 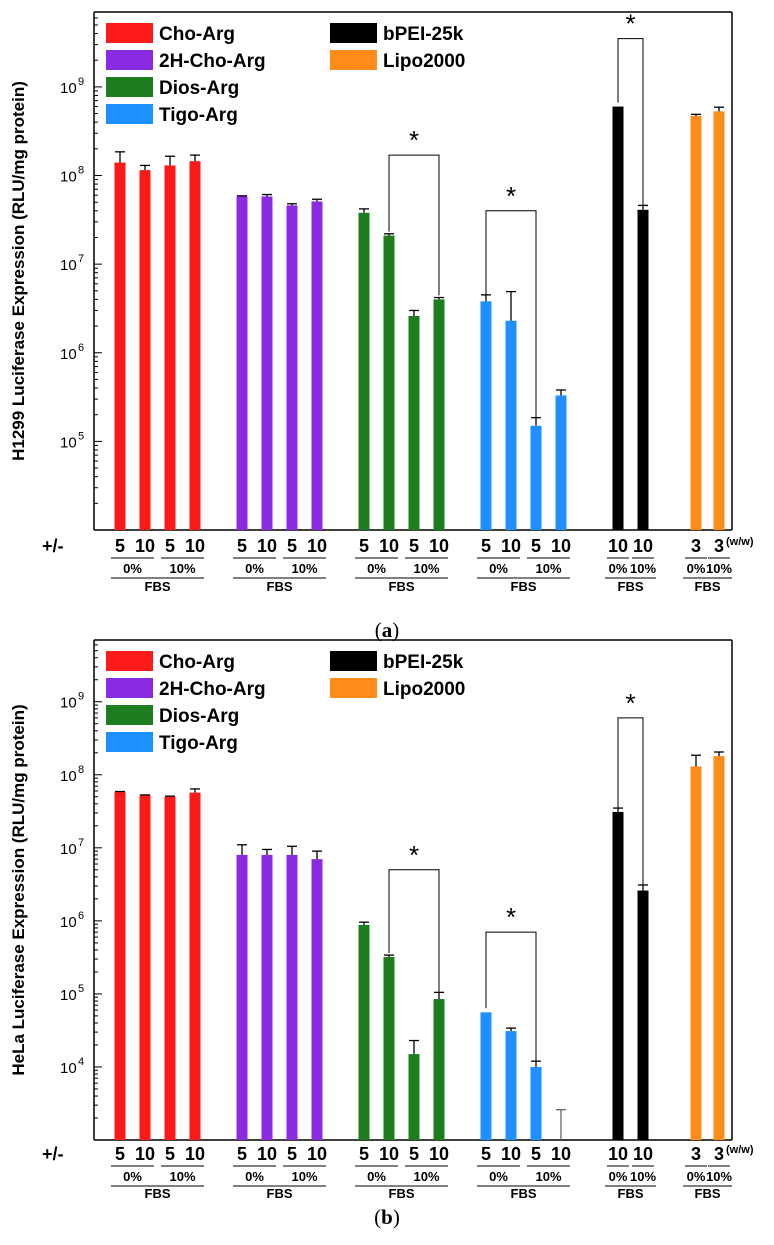 What do you see at coordinates (172, 716) in the screenshot?
I see `legend-item: Dios-Arg` at bounding box center [172, 716].